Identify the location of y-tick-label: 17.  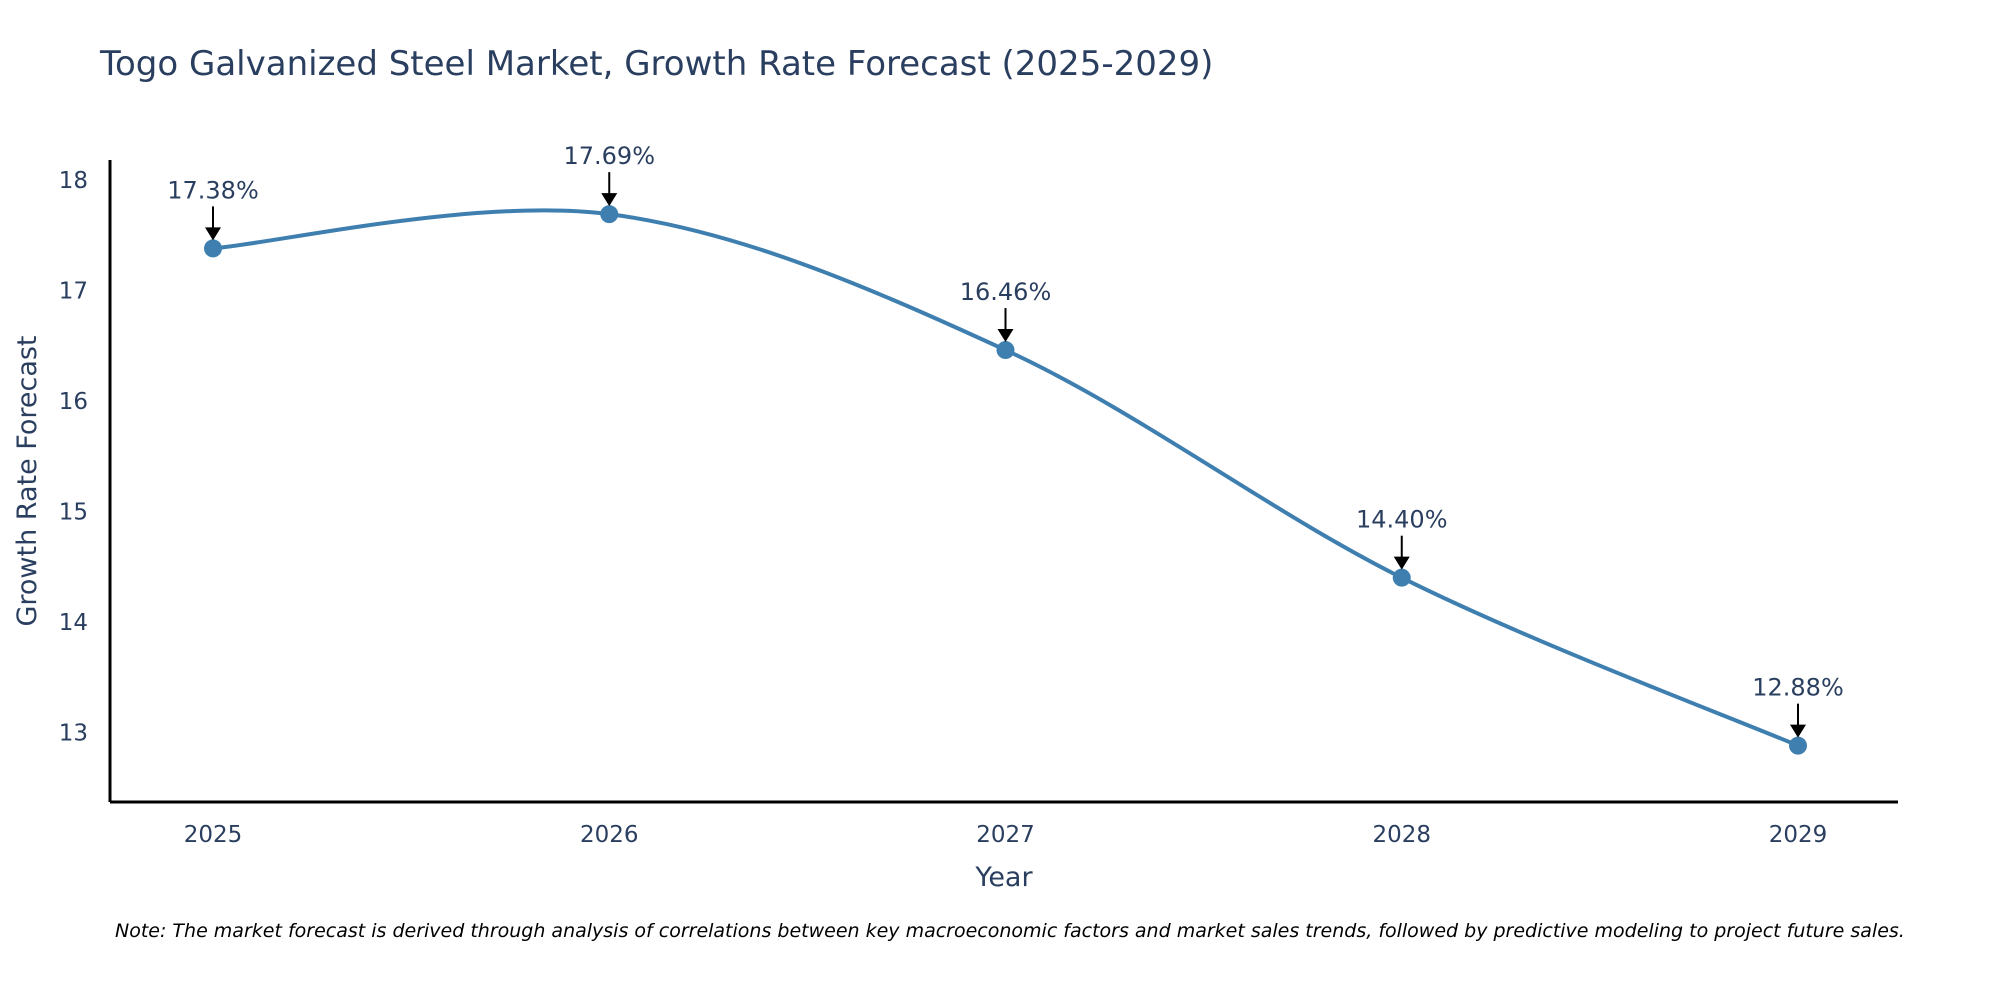
(73, 291).